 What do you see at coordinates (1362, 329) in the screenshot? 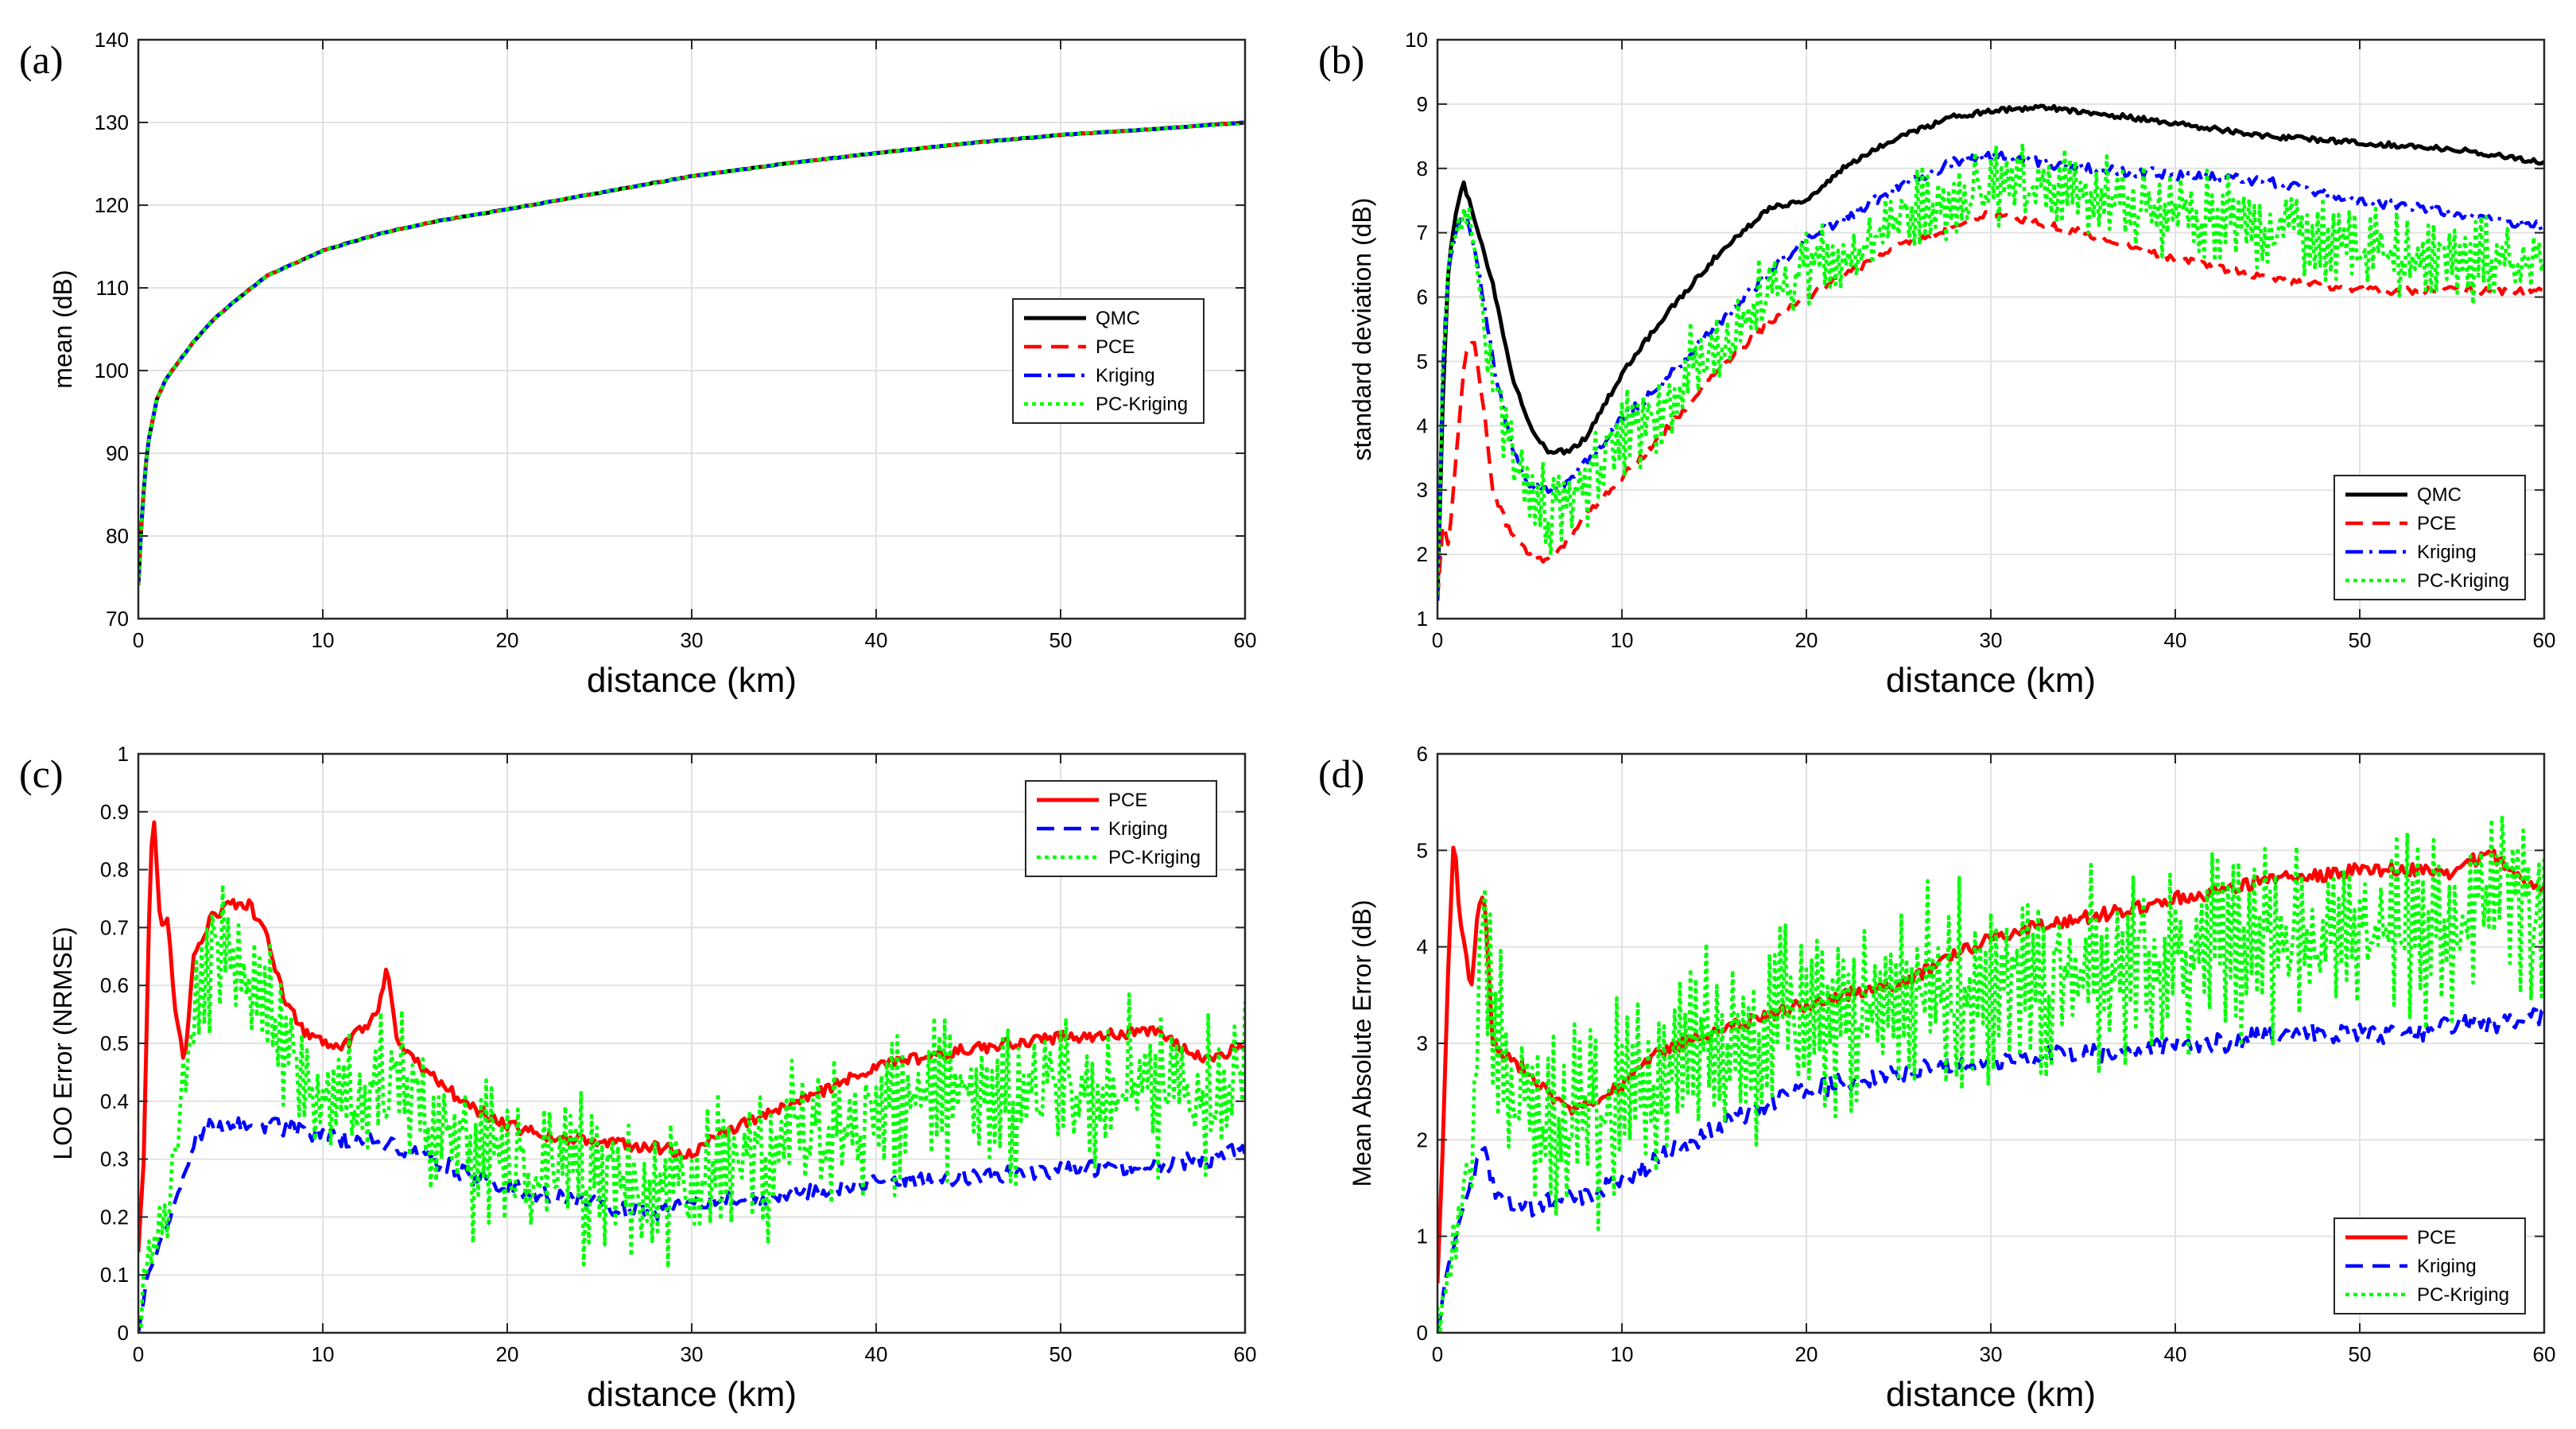
I see `y-axis-label: standard deviation (dB)` at bounding box center [1362, 329].